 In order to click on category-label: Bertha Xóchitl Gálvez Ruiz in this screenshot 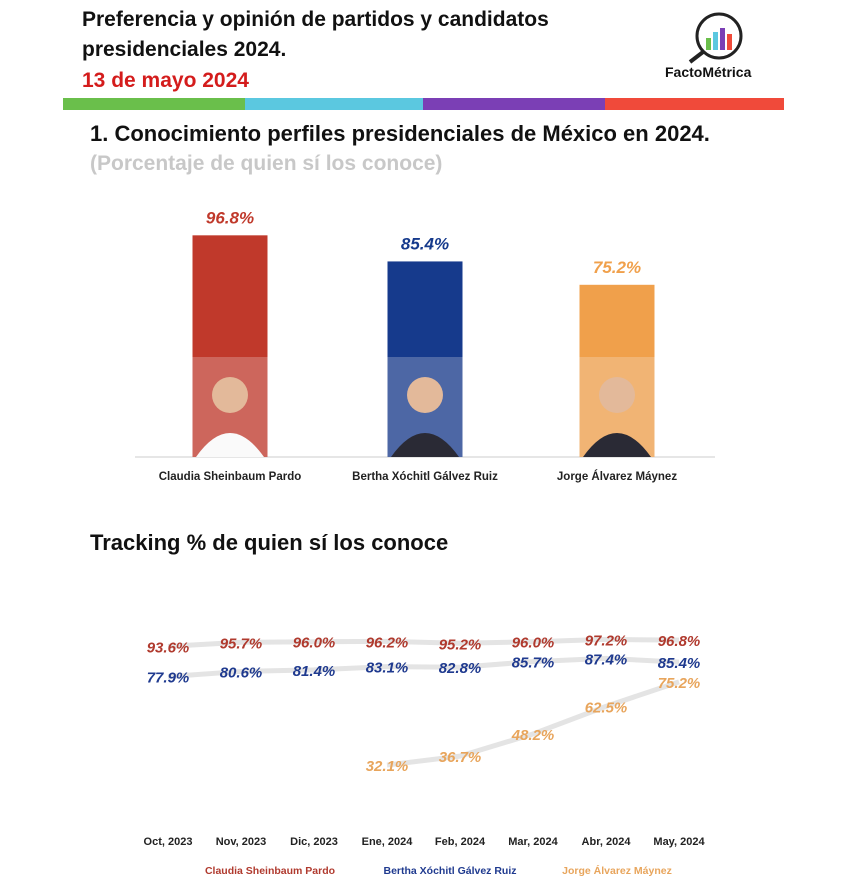, I will do `click(425, 477)`.